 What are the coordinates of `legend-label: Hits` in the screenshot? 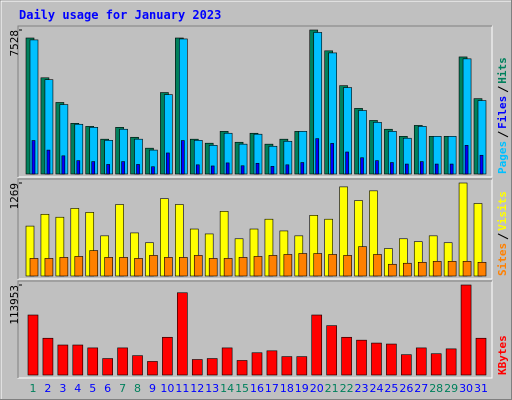 It's located at (502, 70).